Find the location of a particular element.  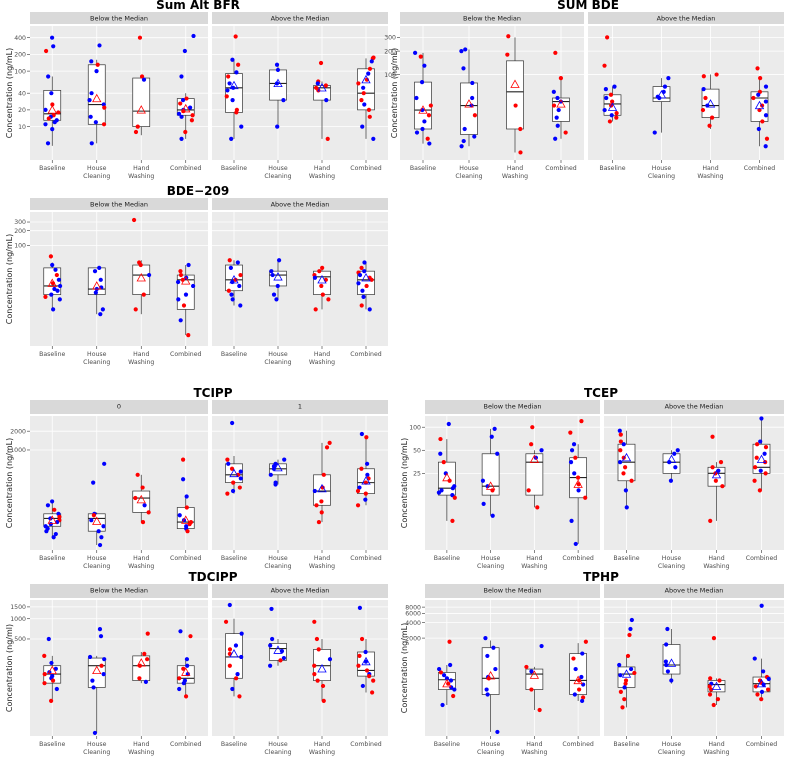

chart-title: TCIPP is located at coordinates (212, 393).